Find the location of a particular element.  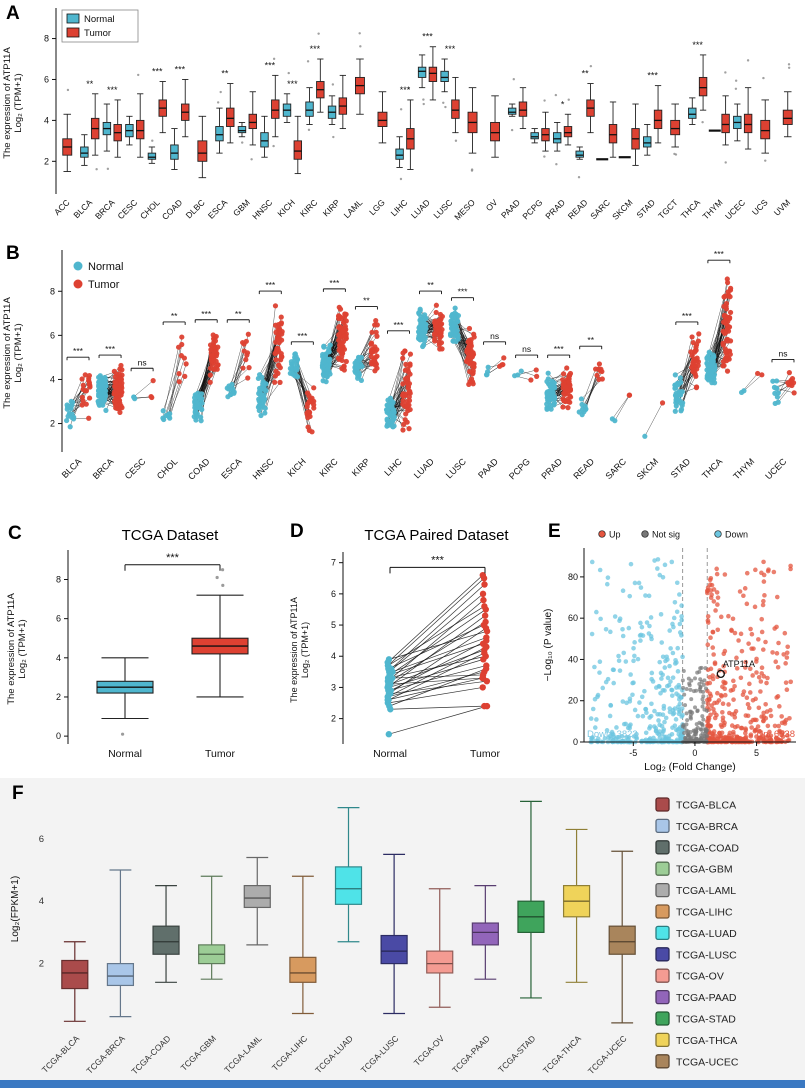

svg-text: THYM is located at coordinates (743, 468).